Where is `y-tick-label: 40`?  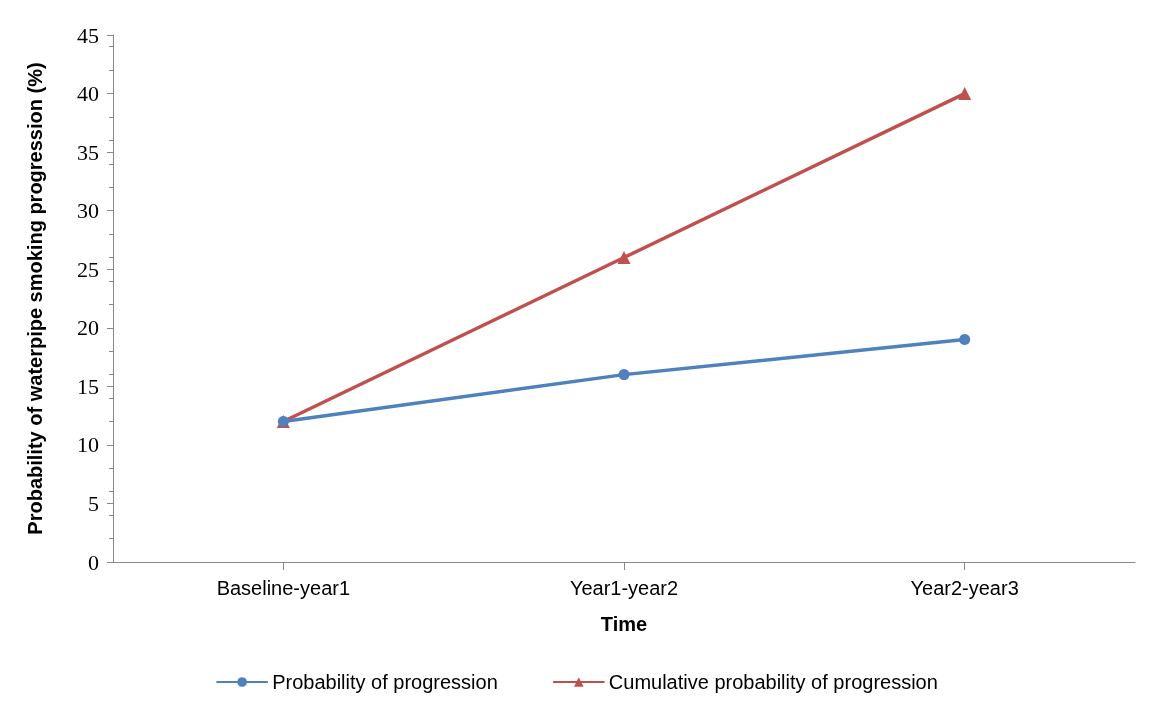 y-tick-label: 40 is located at coordinates (88, 94).